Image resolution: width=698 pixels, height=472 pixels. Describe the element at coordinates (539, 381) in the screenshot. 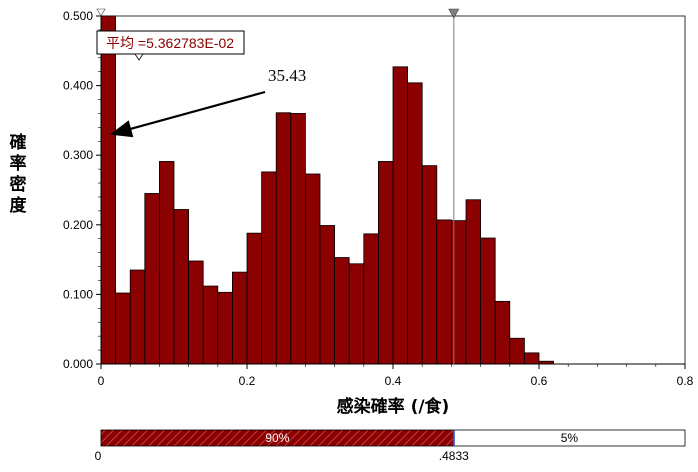

I see `x-tick-label: 0.6` at that location.